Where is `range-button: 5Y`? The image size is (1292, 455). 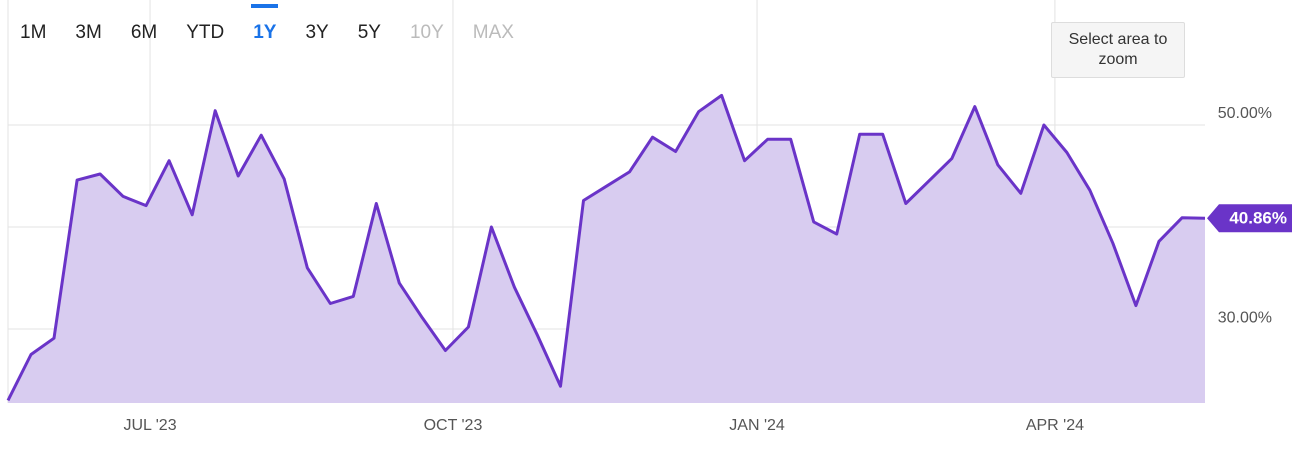 range-button: 5Y is located at coordinates (369, 32).